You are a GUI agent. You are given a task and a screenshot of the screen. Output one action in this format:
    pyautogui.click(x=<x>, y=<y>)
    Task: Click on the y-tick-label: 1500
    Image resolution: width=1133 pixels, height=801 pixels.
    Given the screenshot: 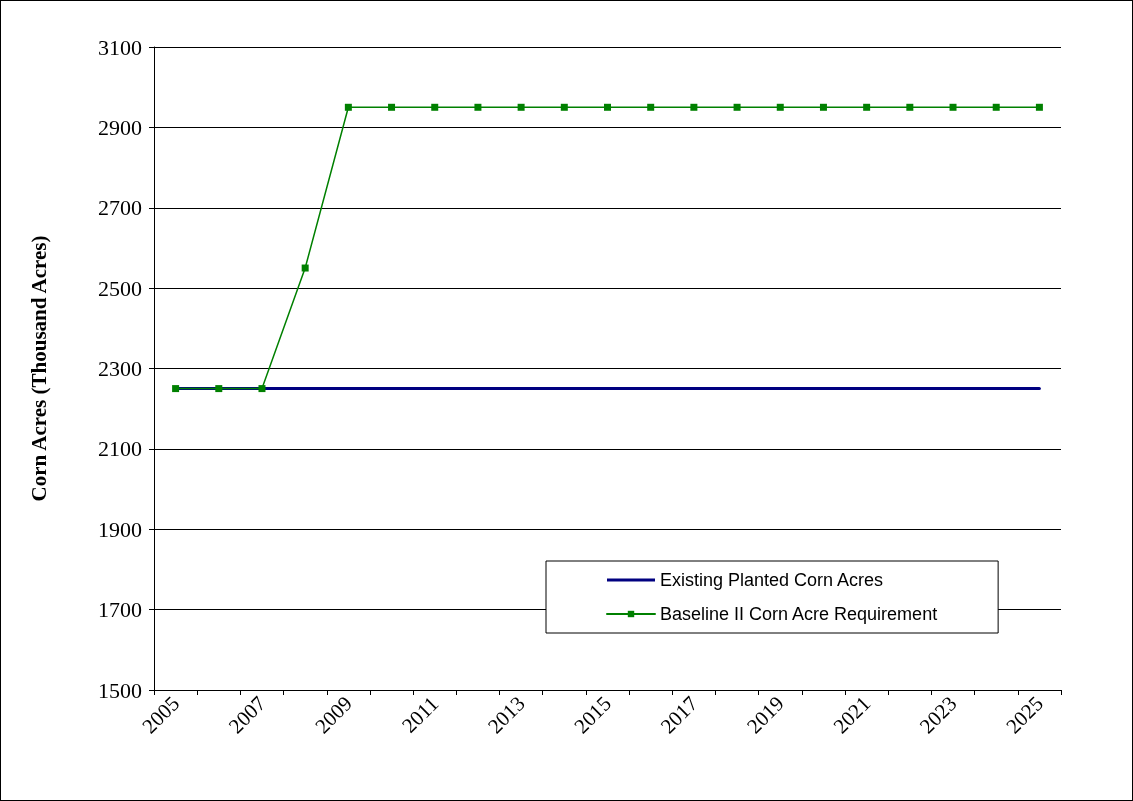 What is the action you would take?
    pyautogui.click(x=120, y=690)
    